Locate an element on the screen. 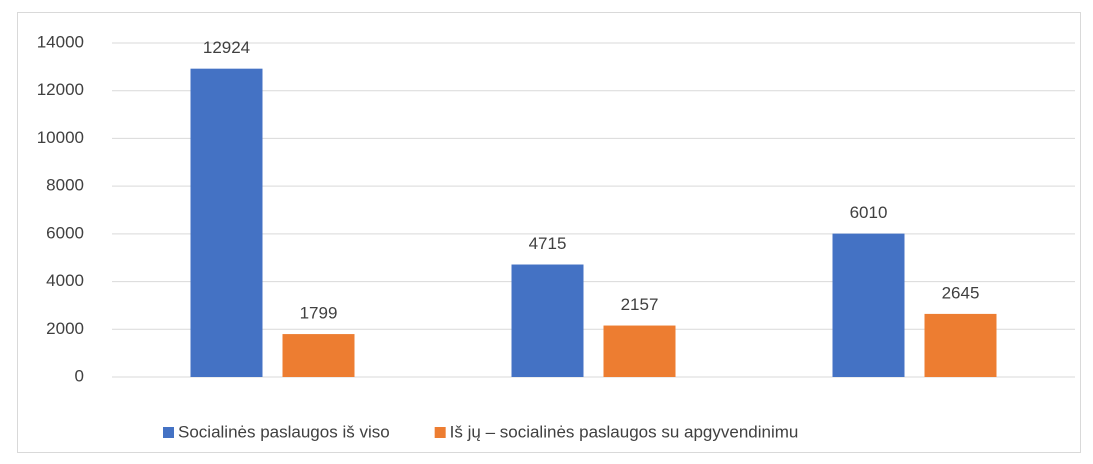  data-label: 6010 is located at coordinates (869, 212).